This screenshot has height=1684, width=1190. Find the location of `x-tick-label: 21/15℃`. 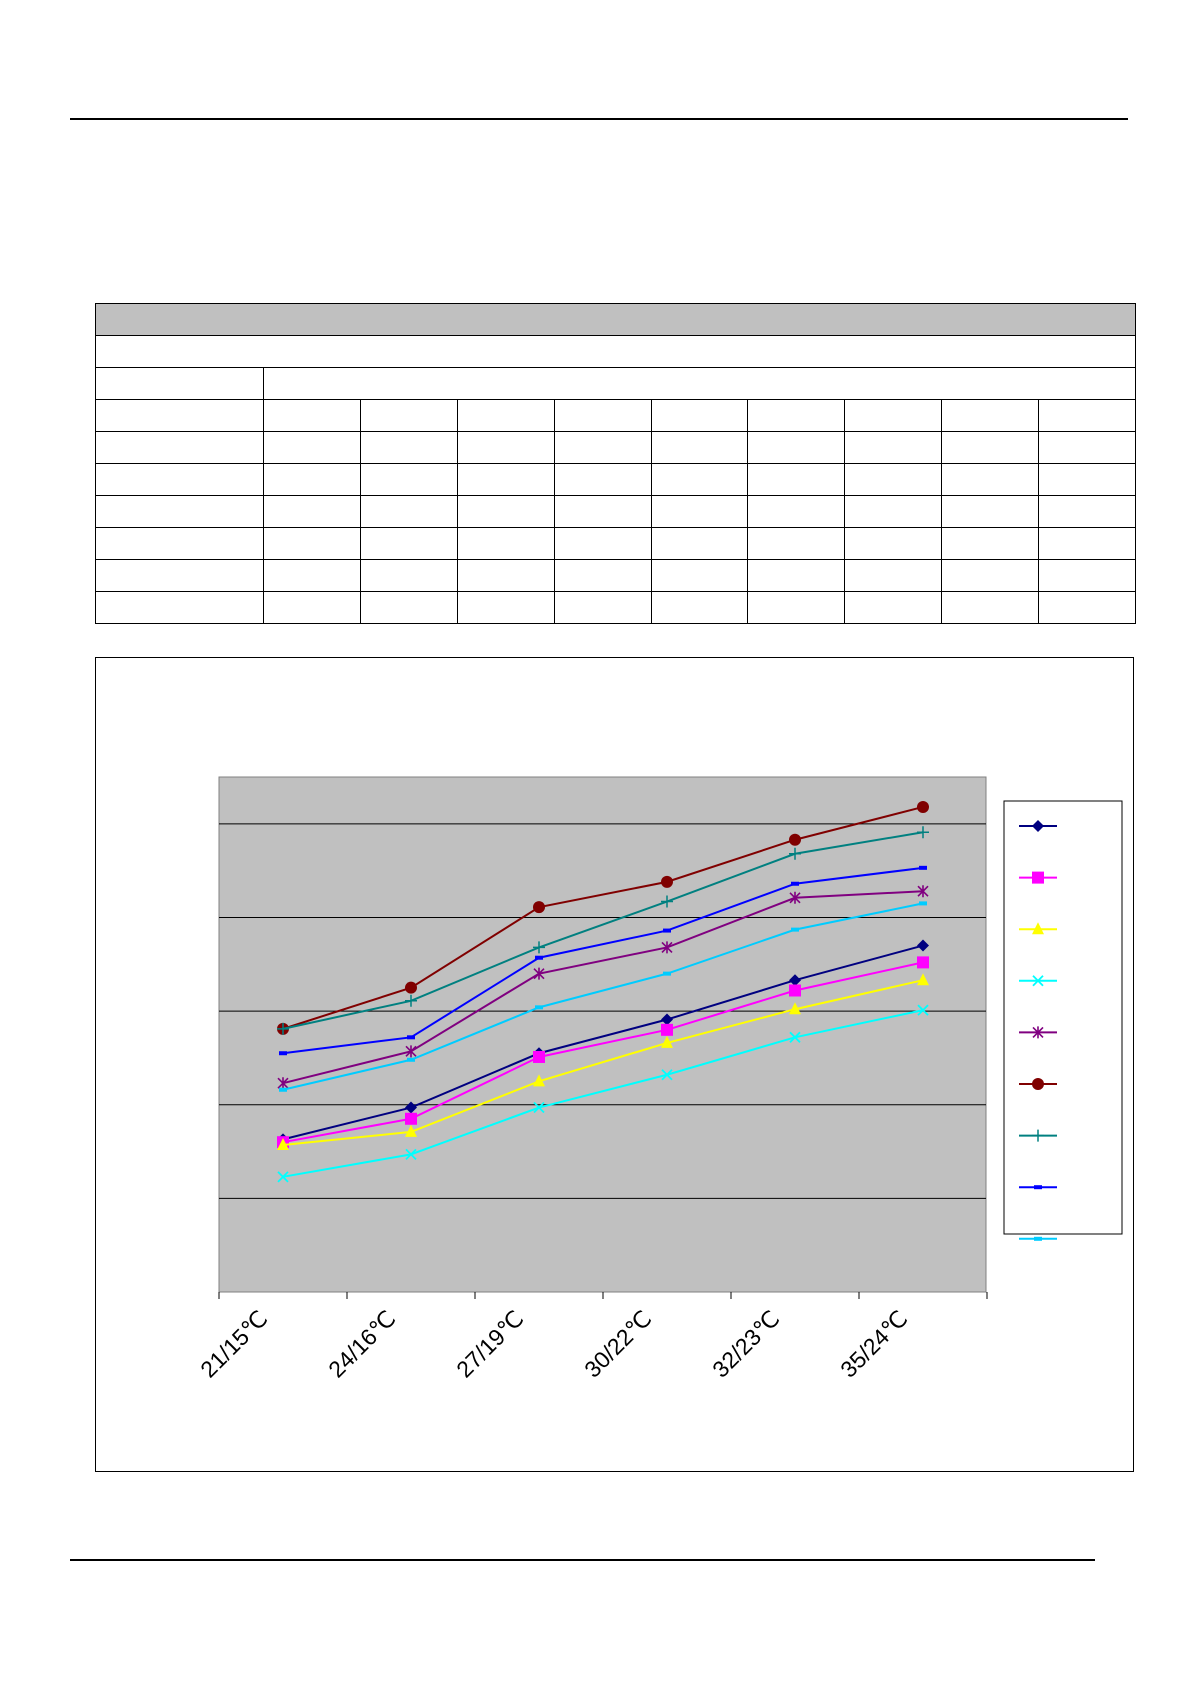

x-tick-label: 21/15℃ is located at coordinates (233, 1343).